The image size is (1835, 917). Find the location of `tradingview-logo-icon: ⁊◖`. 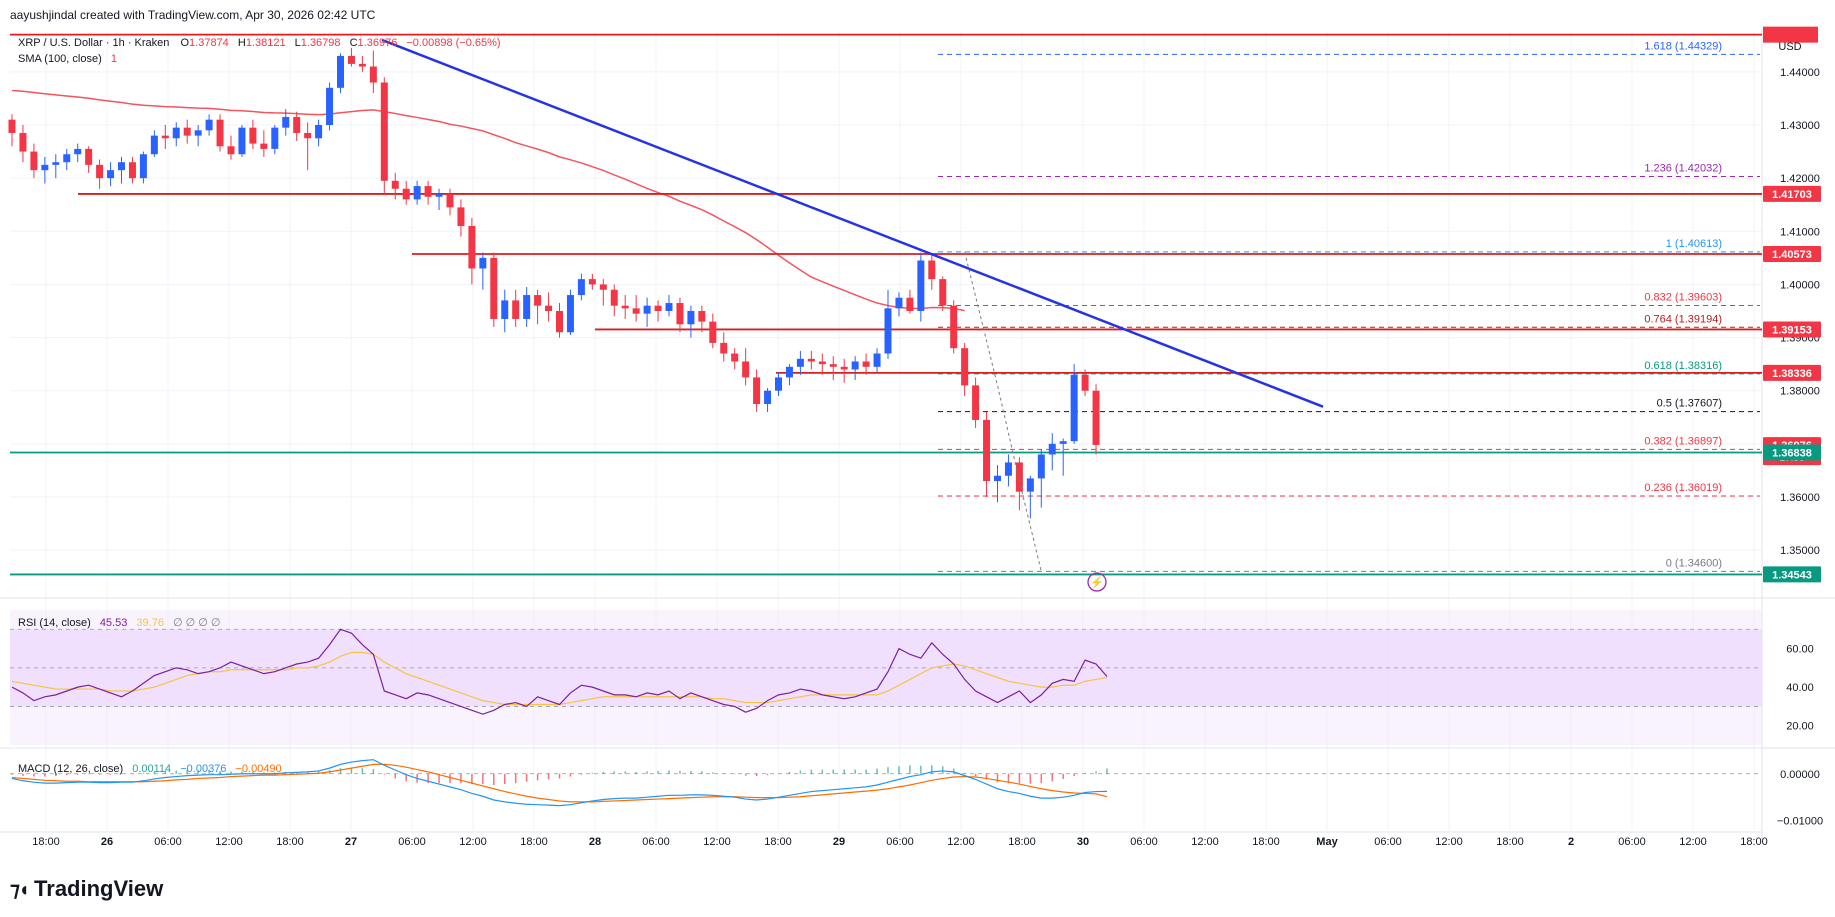

tradingview-logo-icon: ⁊◖ is located at coordinates (20, 889).